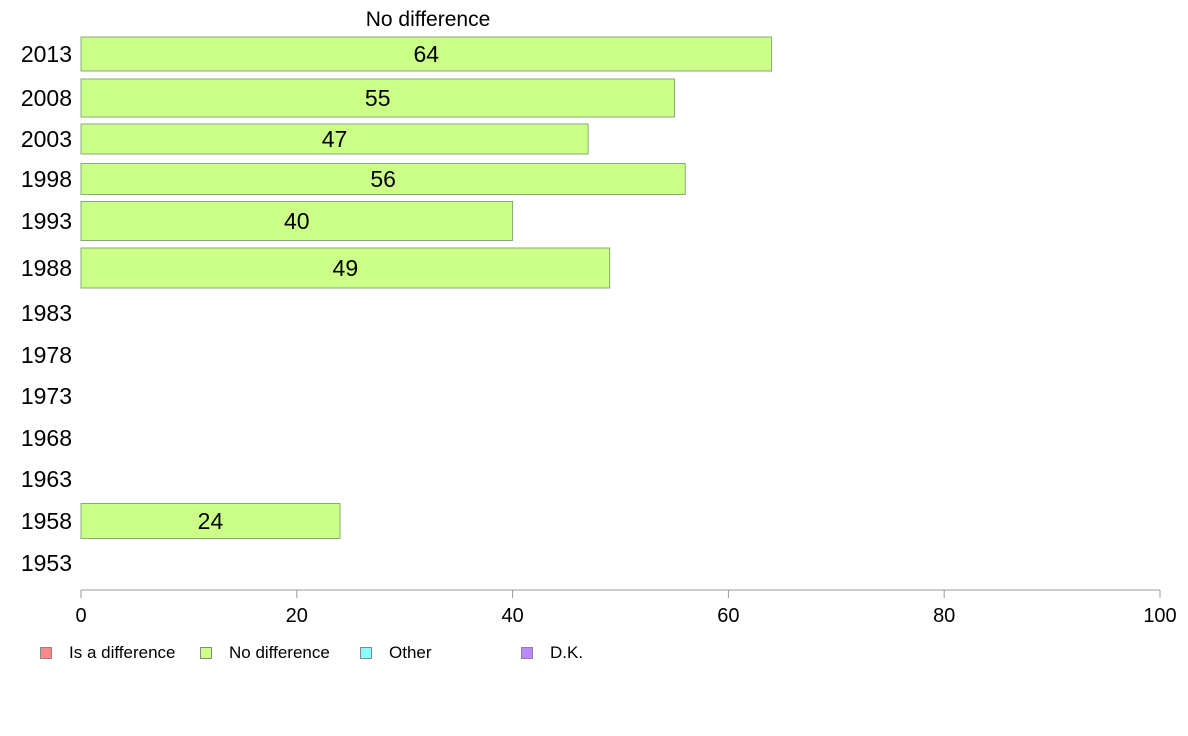 The width and height of the screenshot is (1188, 736). I want to click on legend-item-no-difference: No difference, so click(265, 653).